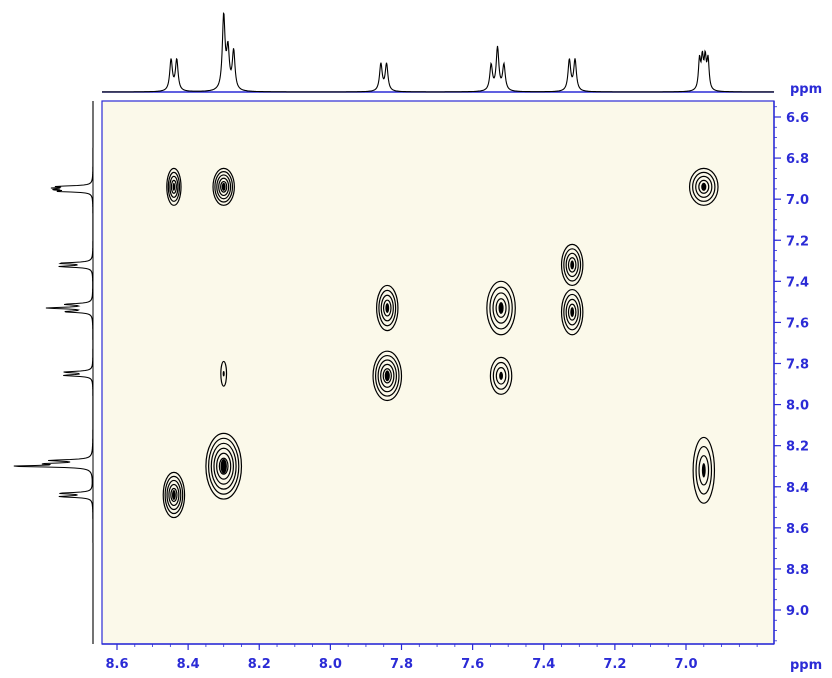  What do you see at coordinates (614, 664) in the screenshot?
I see `x-tick-label: 7.2` at bounding box center [614, 664].